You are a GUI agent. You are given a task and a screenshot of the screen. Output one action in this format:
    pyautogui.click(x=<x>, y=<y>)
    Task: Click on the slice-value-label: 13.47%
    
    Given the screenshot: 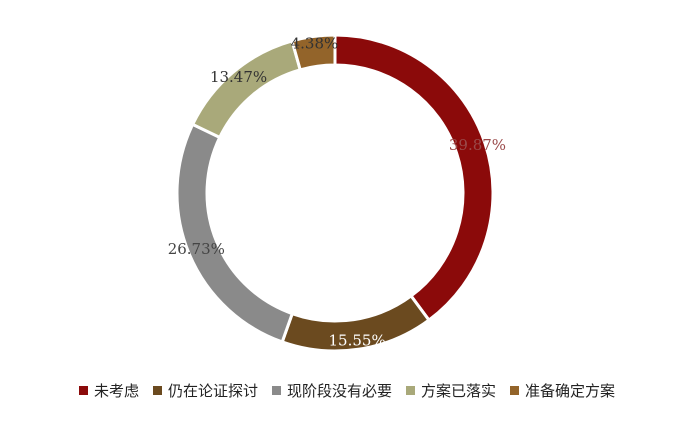 What is the action you would take?
    pyautogui.click(x=238, y=77)
    